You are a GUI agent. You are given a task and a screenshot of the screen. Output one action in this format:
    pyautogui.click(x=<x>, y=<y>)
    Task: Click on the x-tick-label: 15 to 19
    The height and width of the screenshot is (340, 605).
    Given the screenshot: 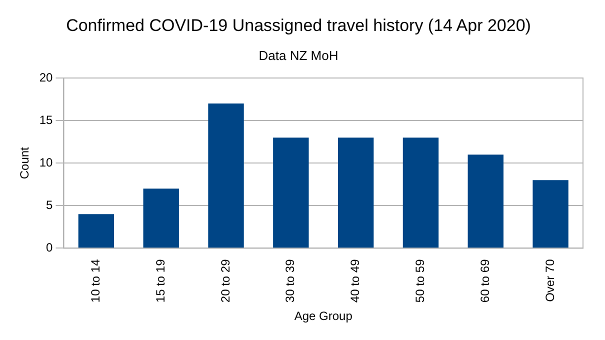 What is the action you would take?
    pyautogui.click(x=160, y=280)
    